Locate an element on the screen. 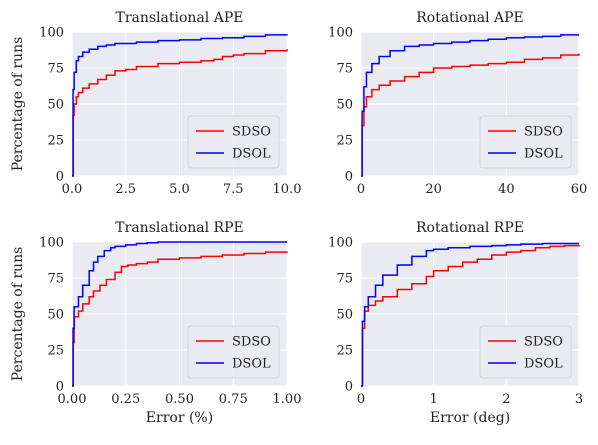 The image size is (598, 445). x-tick-label: 0.50 is located at coordinates (179, 399).